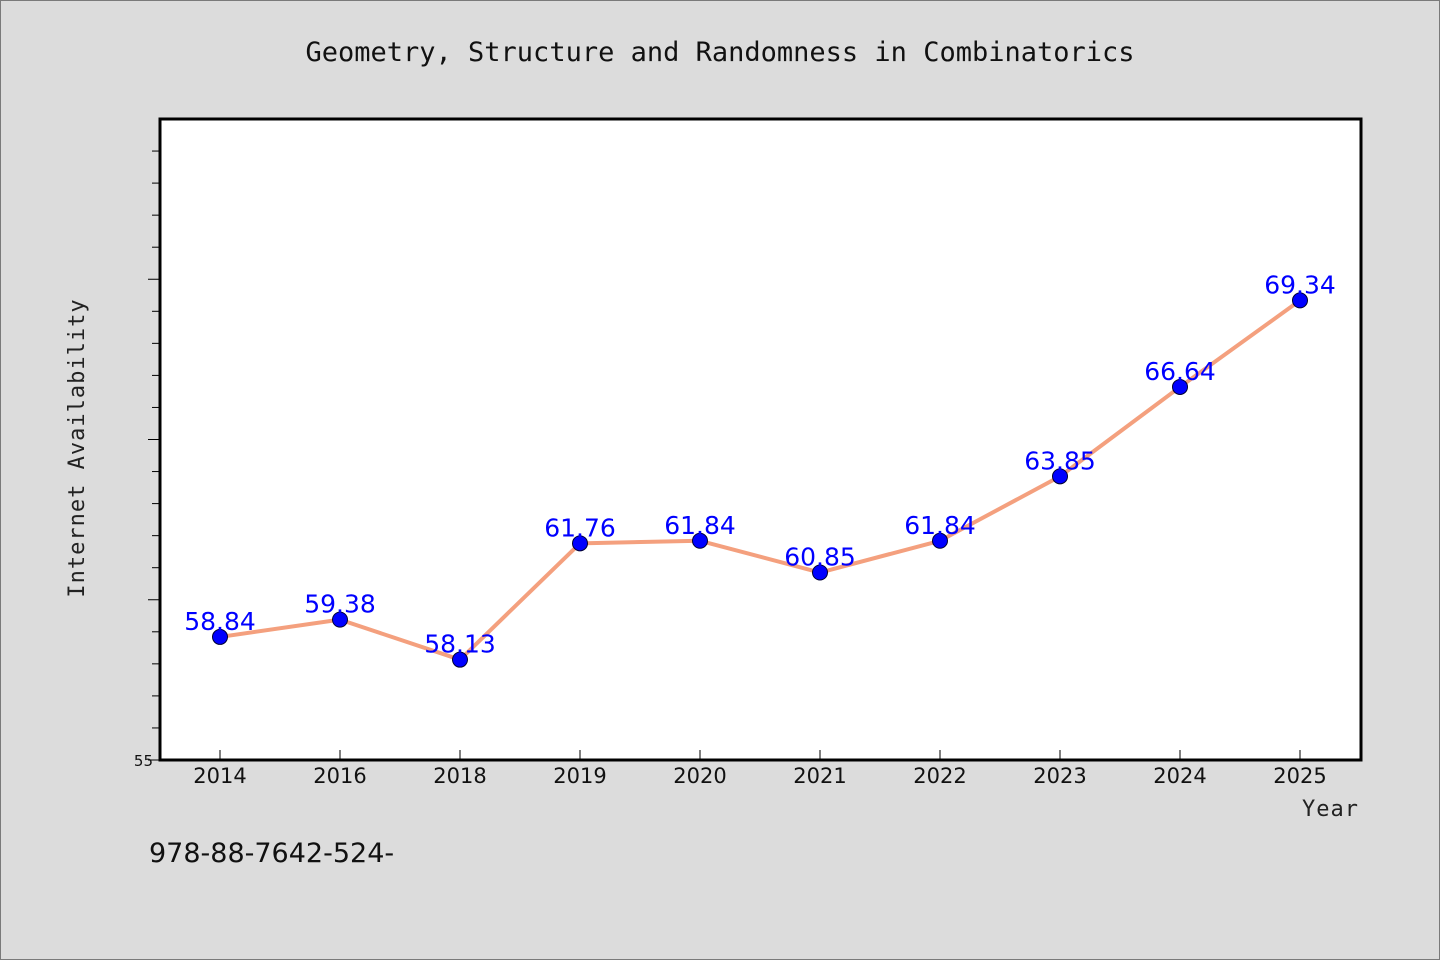 This screenshot has width=1440, height=960. What do you see at coordinates (219, 776) in the screenshot?
I see `x-tick-label: 2014` at bounding box center [219, 776].